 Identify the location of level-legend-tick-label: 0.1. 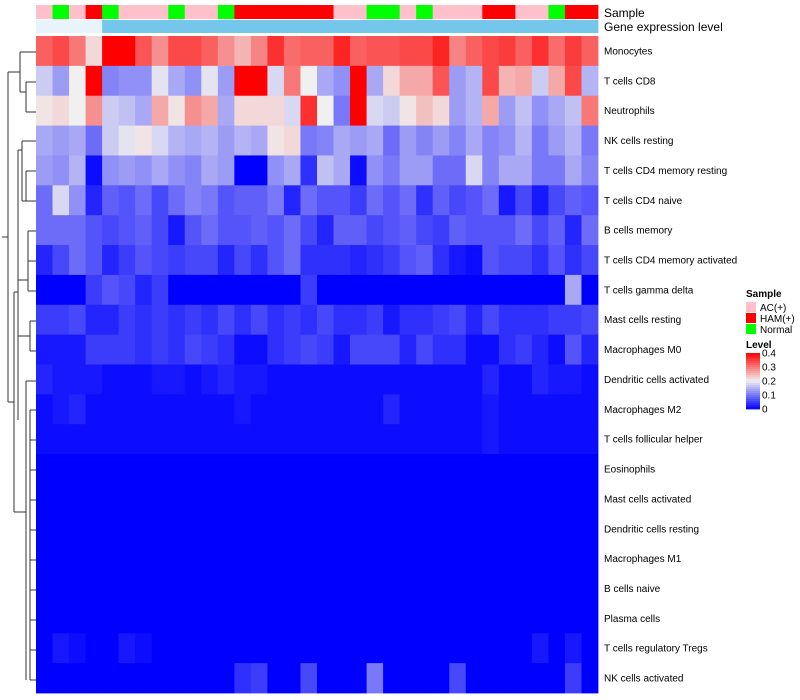
(769, 396).